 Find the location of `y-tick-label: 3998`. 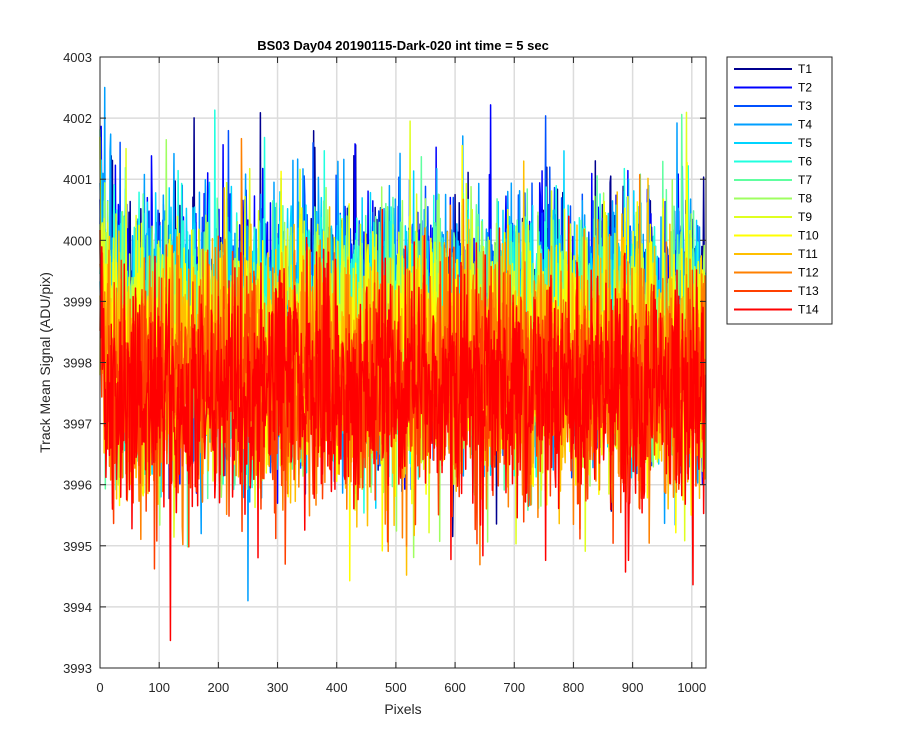

y-tick-label: 3998 is located at coordinates (77, 363).